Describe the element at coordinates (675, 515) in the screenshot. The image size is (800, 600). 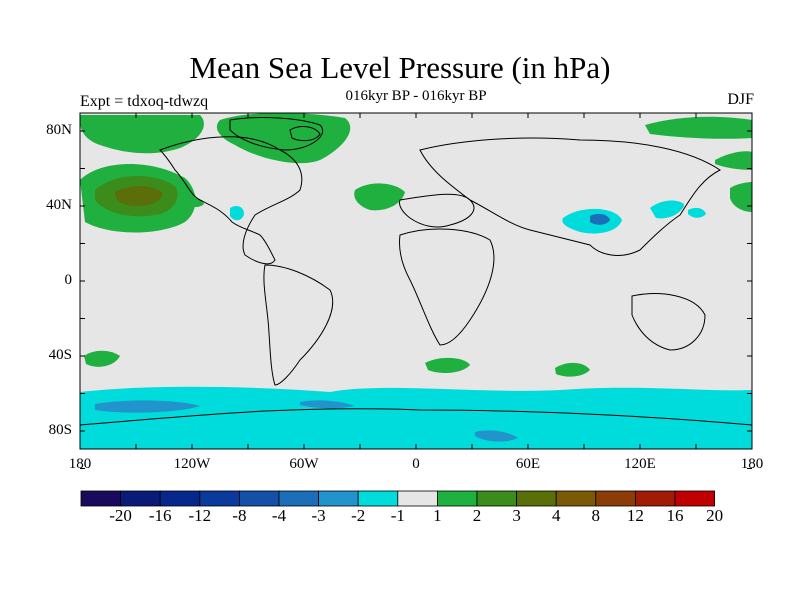
I see `colorbar-label: 16` at that location.